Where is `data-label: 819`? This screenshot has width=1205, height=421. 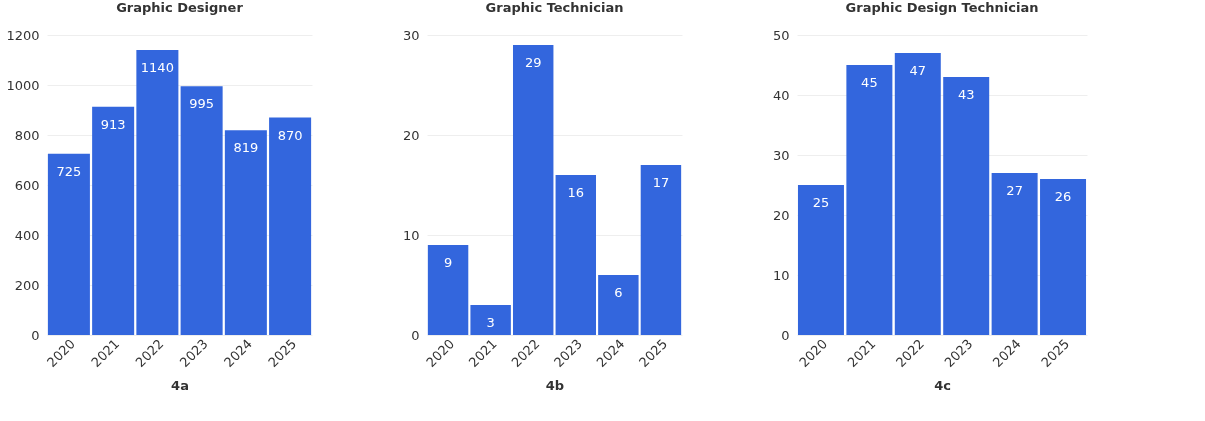 data-label: 819 is located at coordinates (246, 148).